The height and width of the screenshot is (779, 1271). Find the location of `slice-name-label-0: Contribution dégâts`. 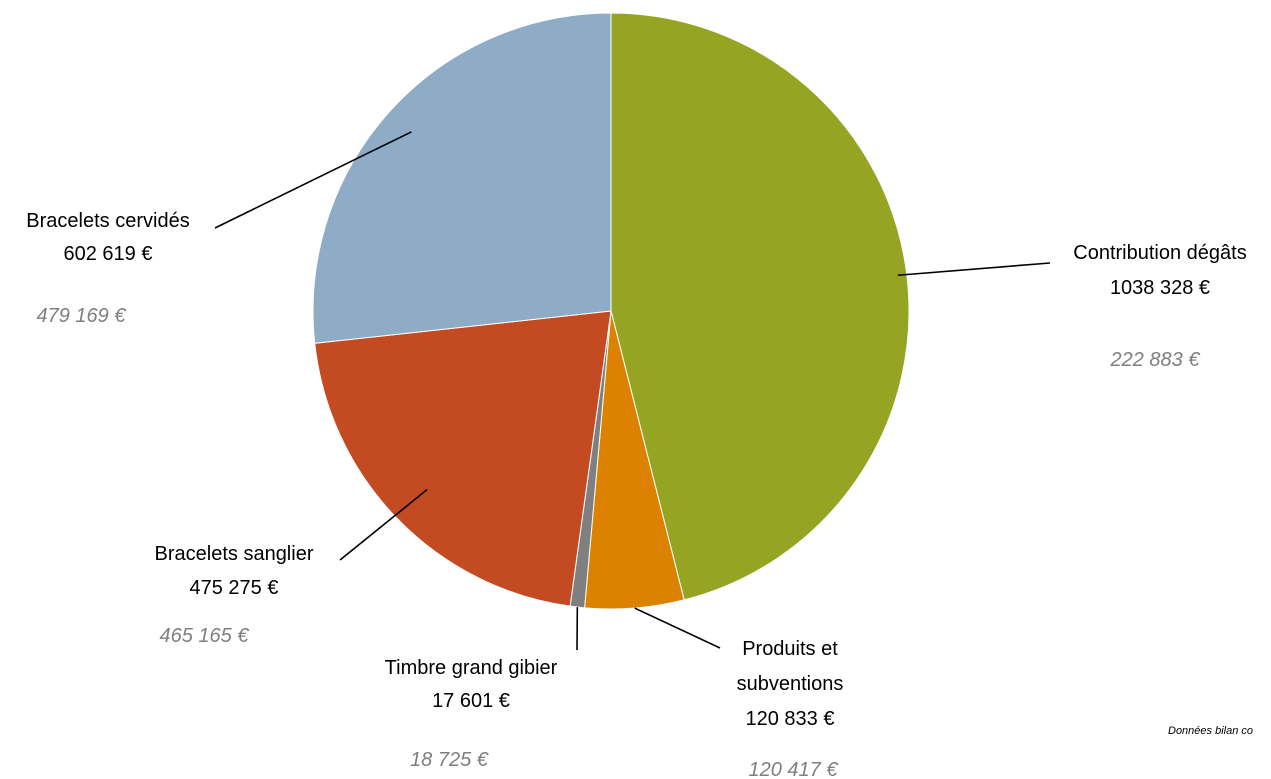

slice-name-label-0: Contribution dégâts is located at coordinates (1159, 253).